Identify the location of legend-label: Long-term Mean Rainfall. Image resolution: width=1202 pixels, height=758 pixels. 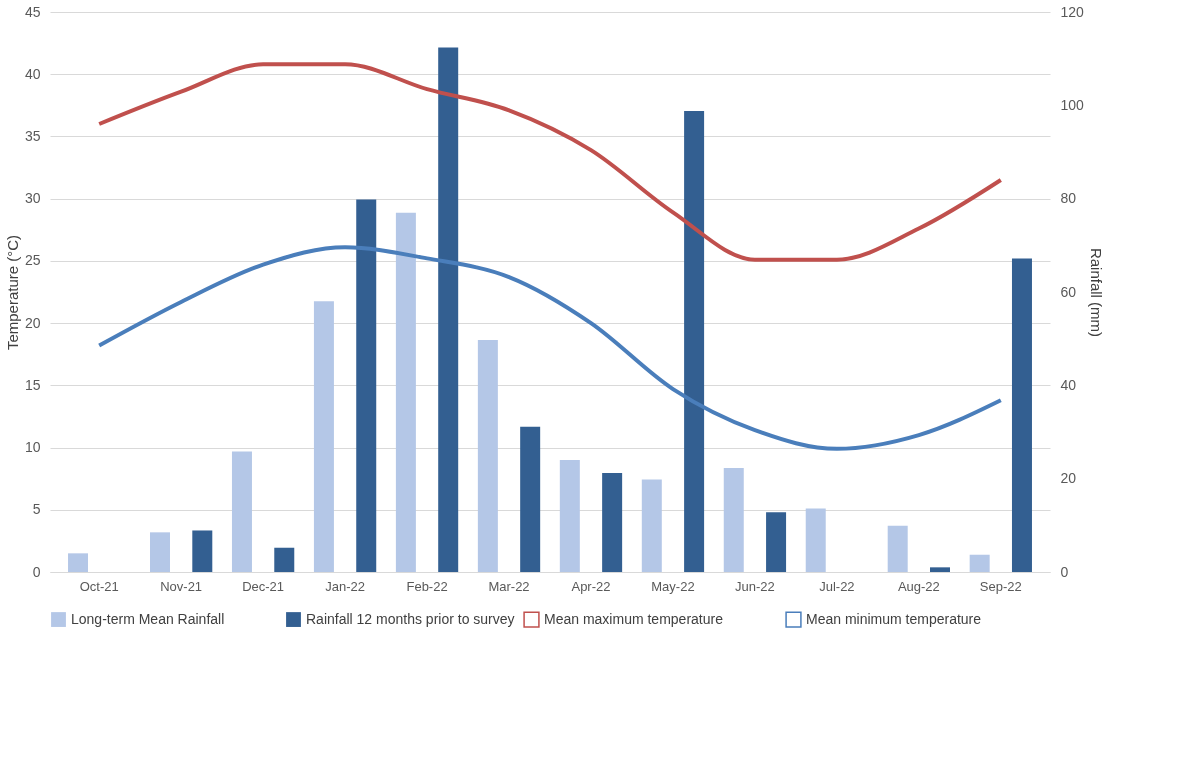
(148, 618).